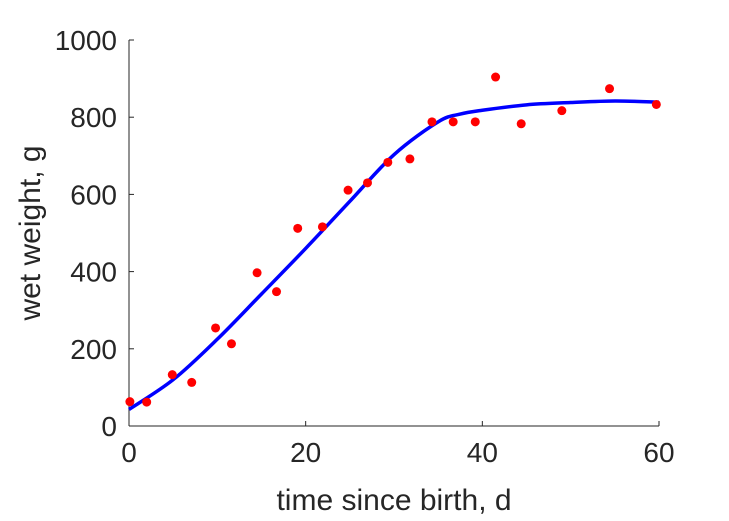 Image resolution: width=729 pixels, height=521 pixels. What do you see at coordinates (86, 40) in the screenshot?
I see `y-tick-label: 1000` at bounding box center [86, 40].